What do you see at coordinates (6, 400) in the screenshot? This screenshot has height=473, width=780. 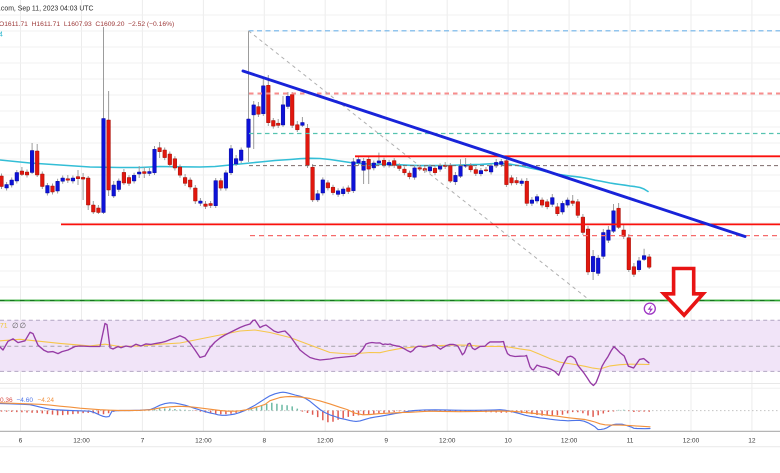 I see `svg-text: 0.36` at bounding box center [6, 400].